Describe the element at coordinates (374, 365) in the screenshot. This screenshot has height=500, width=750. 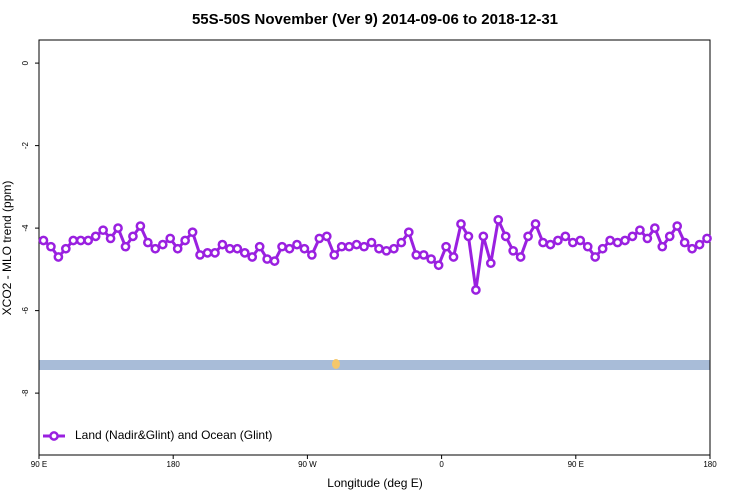
I see `land-mask-band` at that location.